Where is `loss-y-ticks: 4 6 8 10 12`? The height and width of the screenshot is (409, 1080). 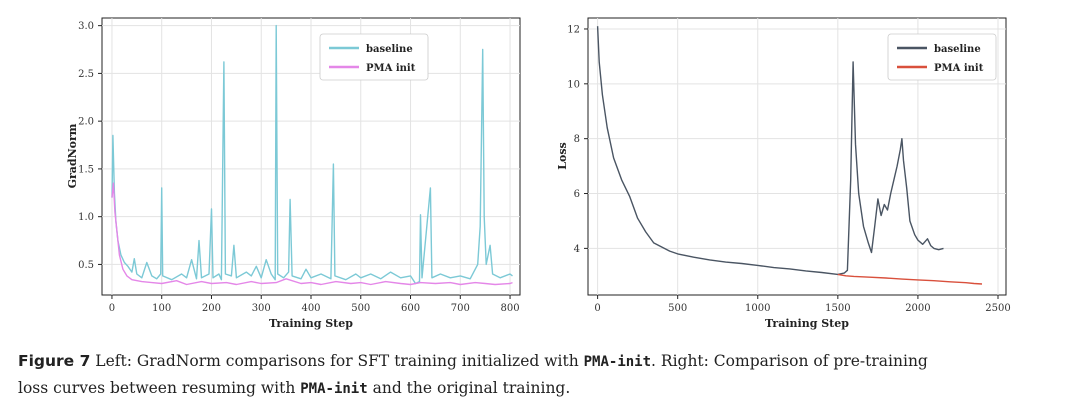
loss-y-ticks: 4 6 8 10 12 is located at coordinates (577, 139).